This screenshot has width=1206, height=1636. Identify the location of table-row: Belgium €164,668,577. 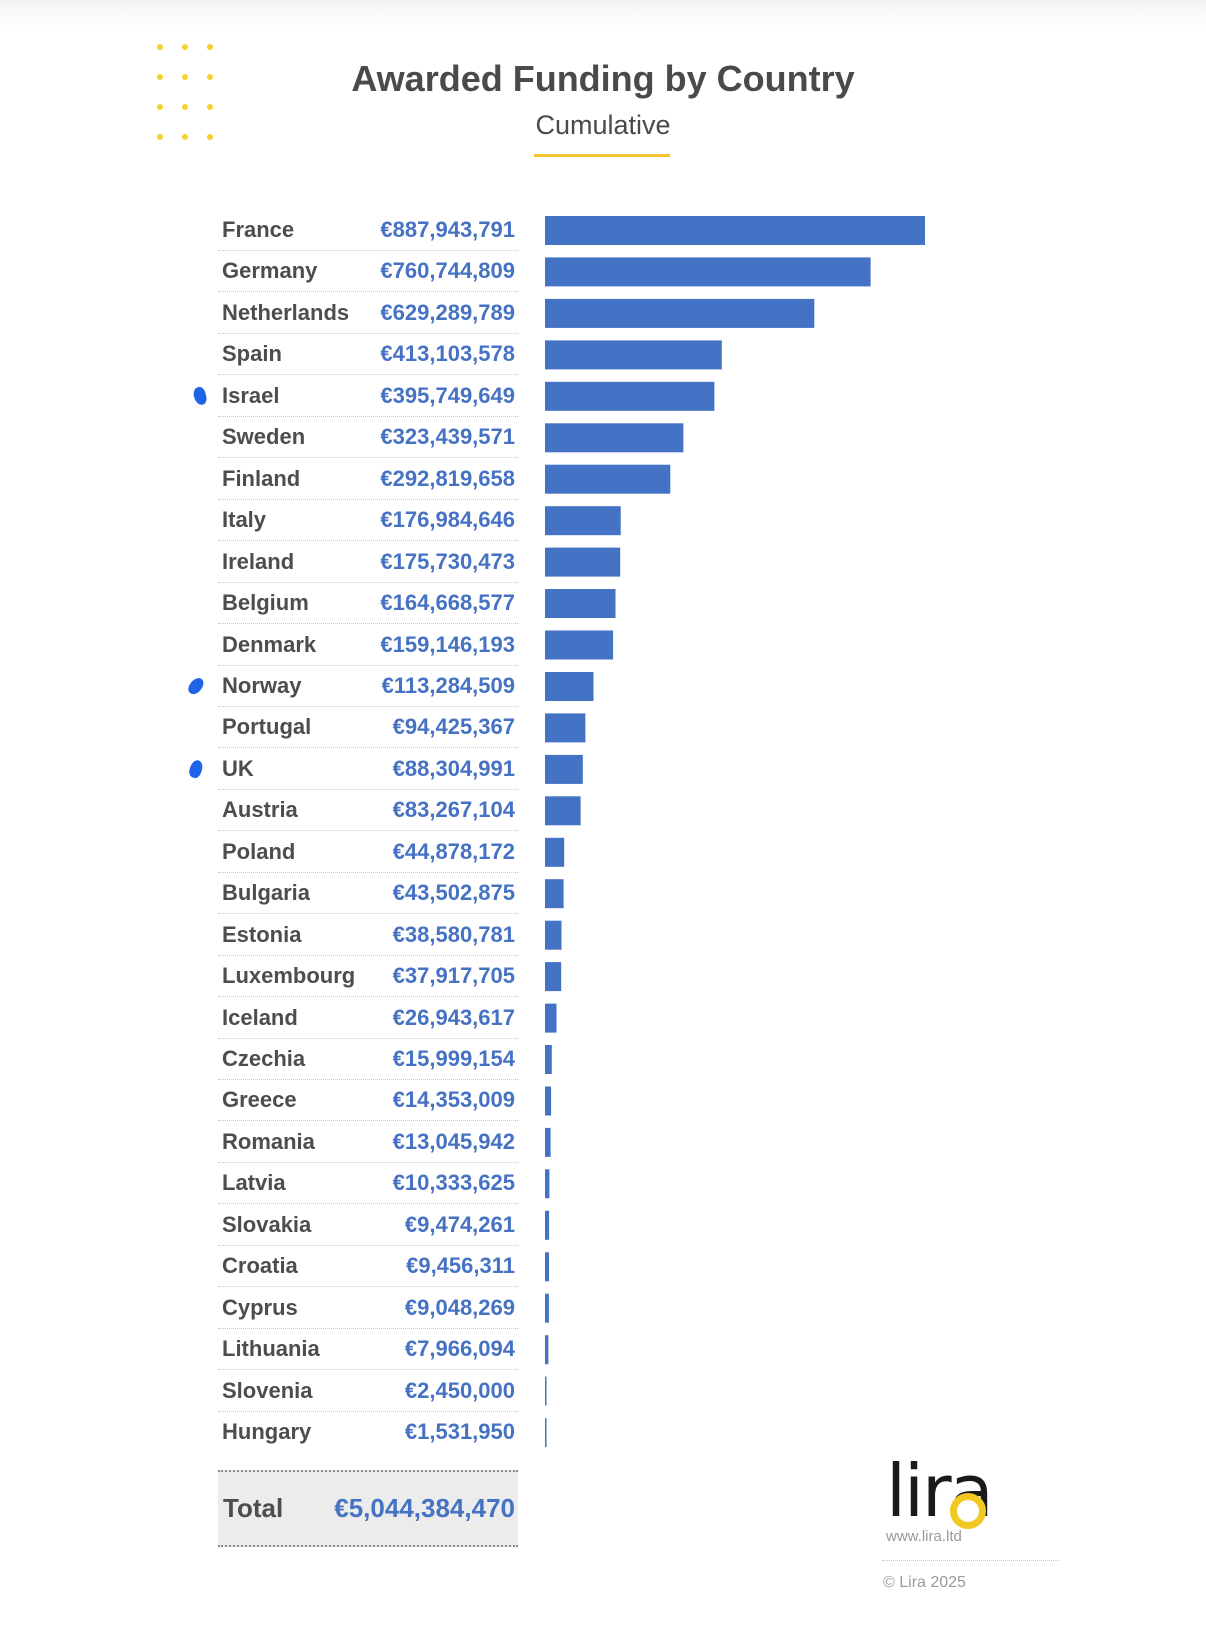
(368, 603).